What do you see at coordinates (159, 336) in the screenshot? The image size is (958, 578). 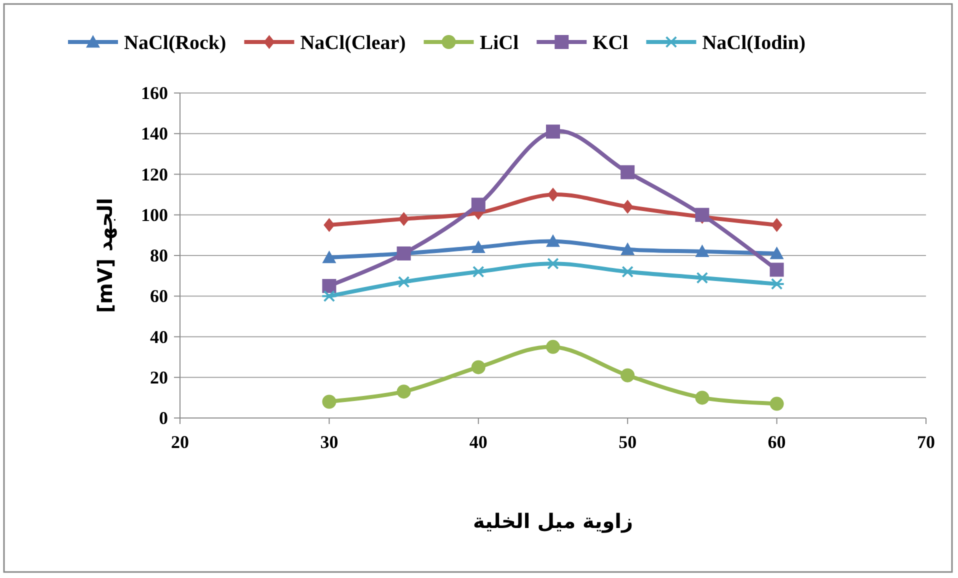 I see `y-tick-label: 40` at bounding box center [159, 336].